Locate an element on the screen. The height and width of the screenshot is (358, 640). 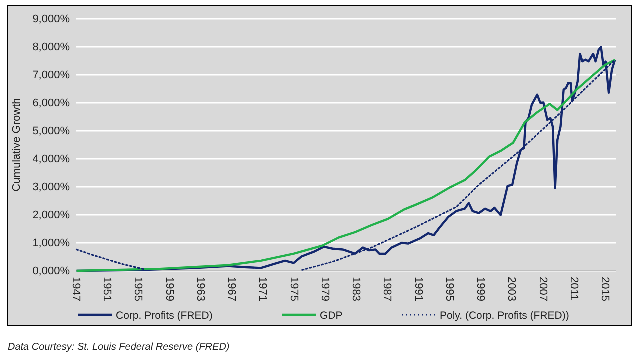
y-tick-label: 2,000% is located at coordinates (51, 216).